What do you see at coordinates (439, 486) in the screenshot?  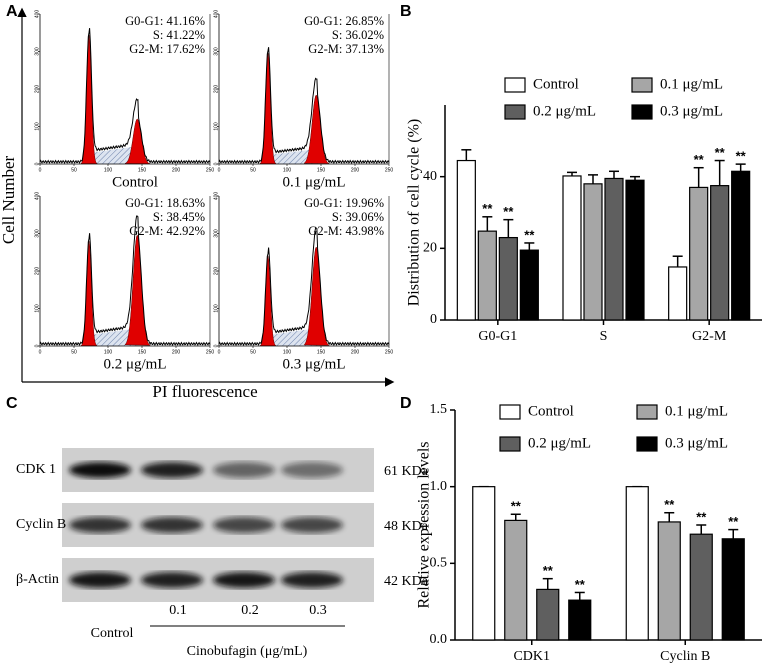 I see `y-tick-label: 1.0` at bounding box center [439, 486].